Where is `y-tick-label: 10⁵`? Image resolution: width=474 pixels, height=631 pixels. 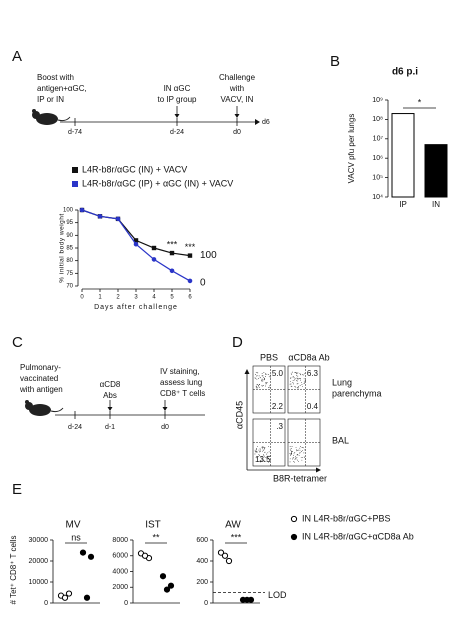 y-tick-label: 10⁵ is located at coordinates (377, 177).